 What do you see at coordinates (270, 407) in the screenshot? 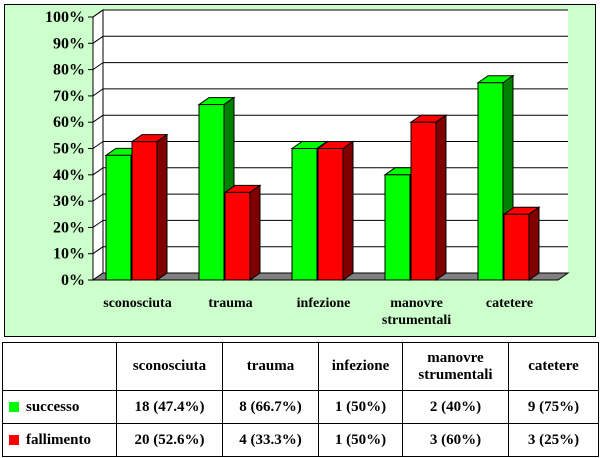
I see `table-cell: 8 (66.7%)` at bounding box center [270, 407].